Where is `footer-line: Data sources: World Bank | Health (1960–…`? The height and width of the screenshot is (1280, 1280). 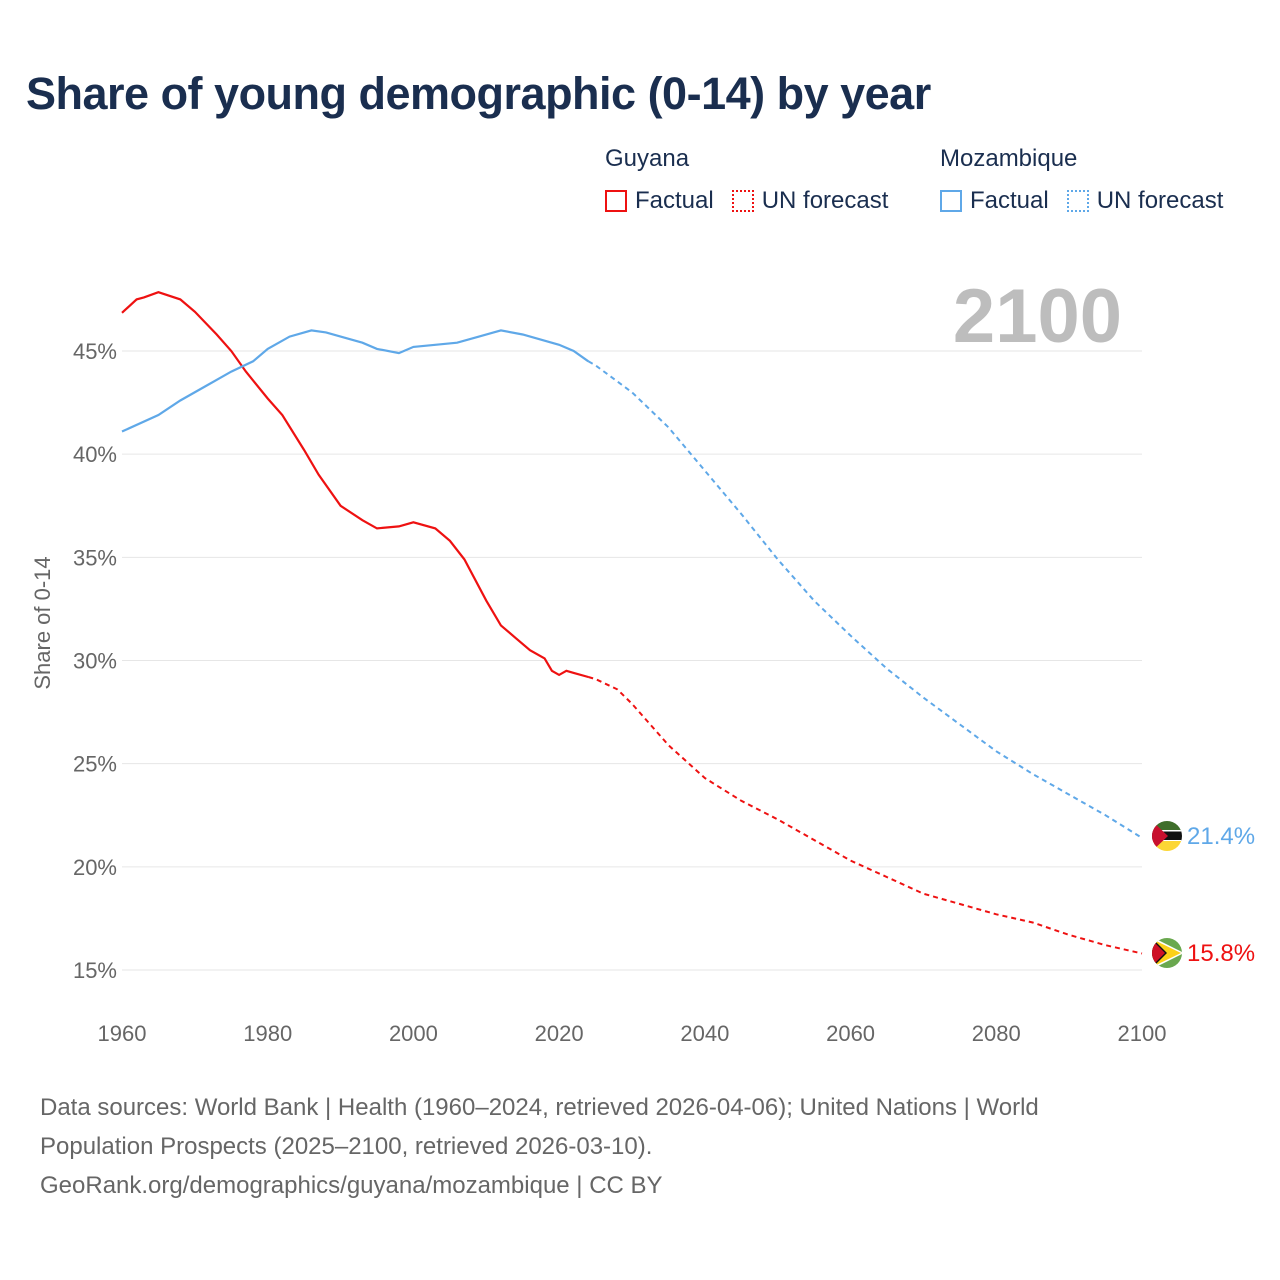 footer-line: Data sources: World Bank | Health (1960–… is located at coordinates (539, 1107).